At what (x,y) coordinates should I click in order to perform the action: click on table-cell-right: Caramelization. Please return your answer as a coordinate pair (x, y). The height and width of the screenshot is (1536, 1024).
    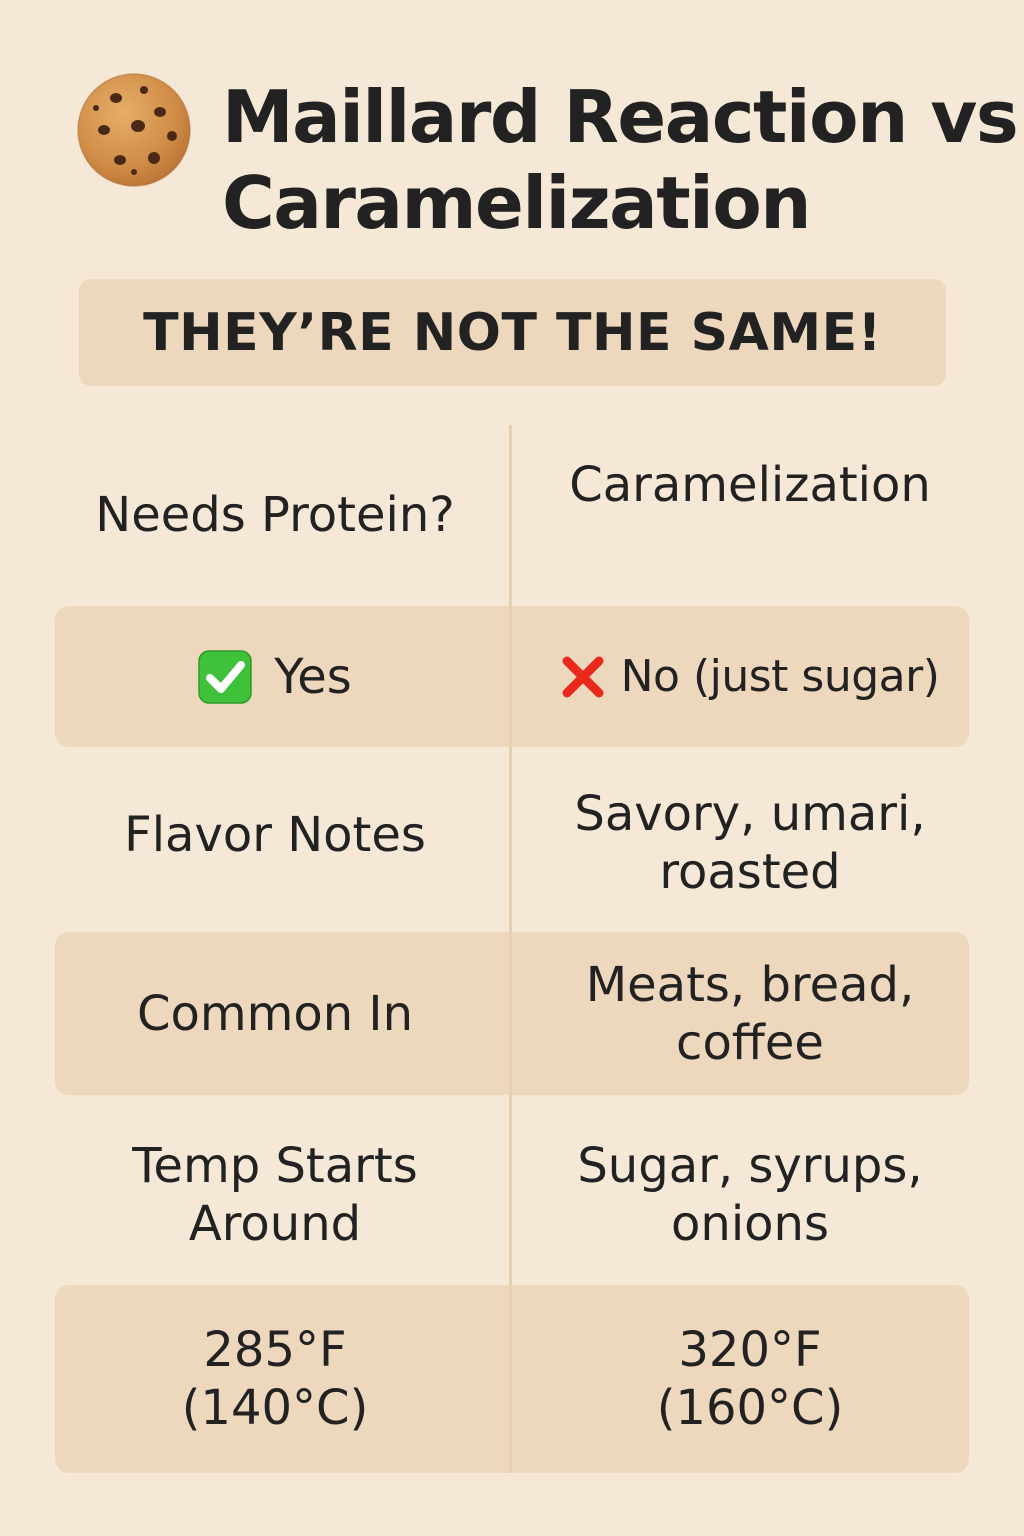
    Looking at the image, I should click on (750, 485).